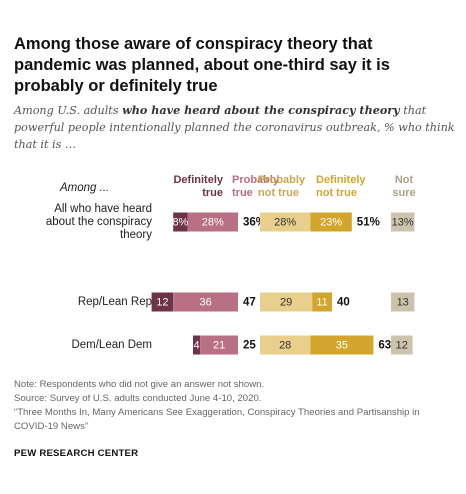 This screenshot has width=466, height=494. I want to click on data-label-definitely-not-true: 11, so click(321, 302).